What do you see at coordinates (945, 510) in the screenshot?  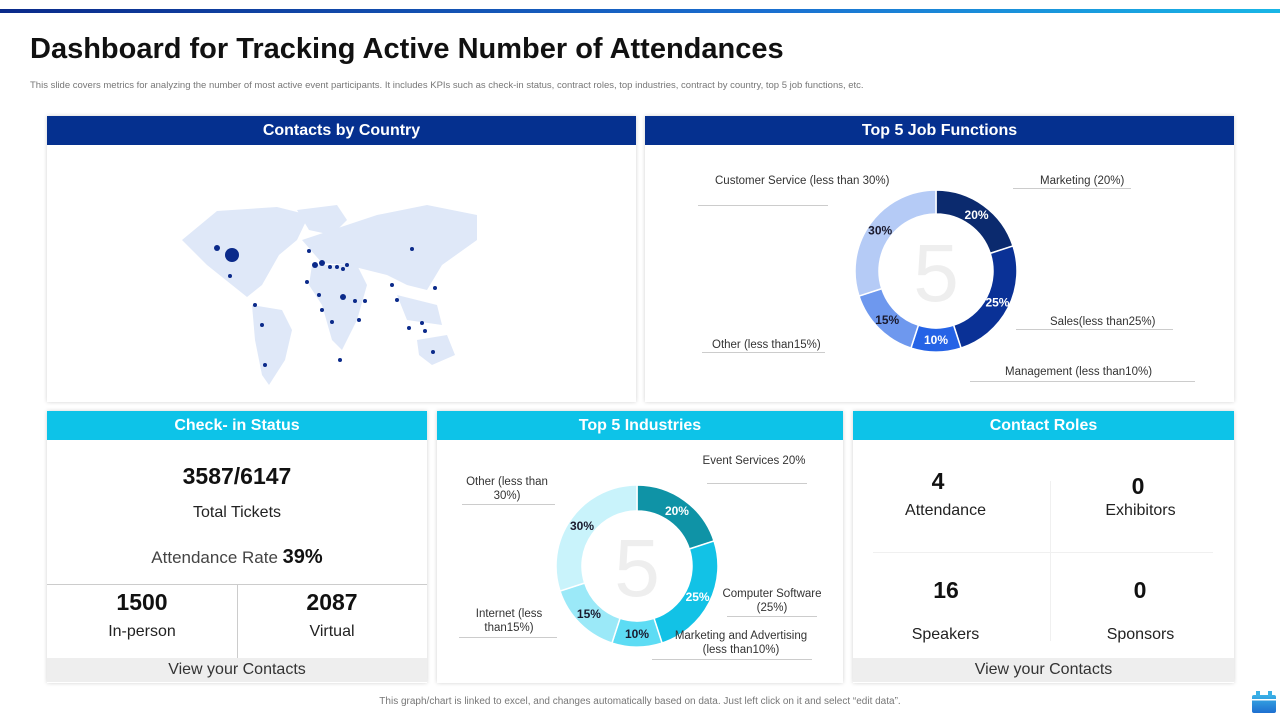 I see `attendance-label: Attendance` at bounding box center [945, 510].